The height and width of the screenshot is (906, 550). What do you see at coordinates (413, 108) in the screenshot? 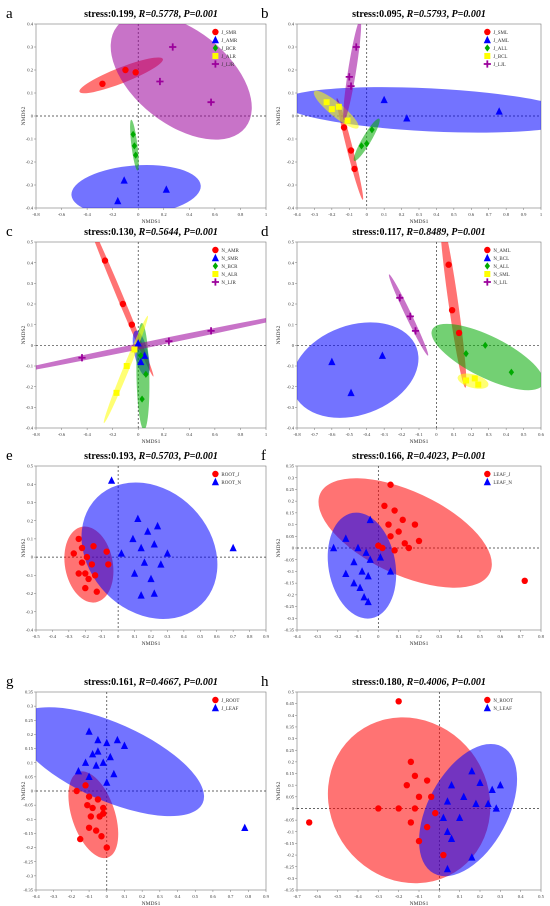
I see `data-points` at bounding box center [413, 108].